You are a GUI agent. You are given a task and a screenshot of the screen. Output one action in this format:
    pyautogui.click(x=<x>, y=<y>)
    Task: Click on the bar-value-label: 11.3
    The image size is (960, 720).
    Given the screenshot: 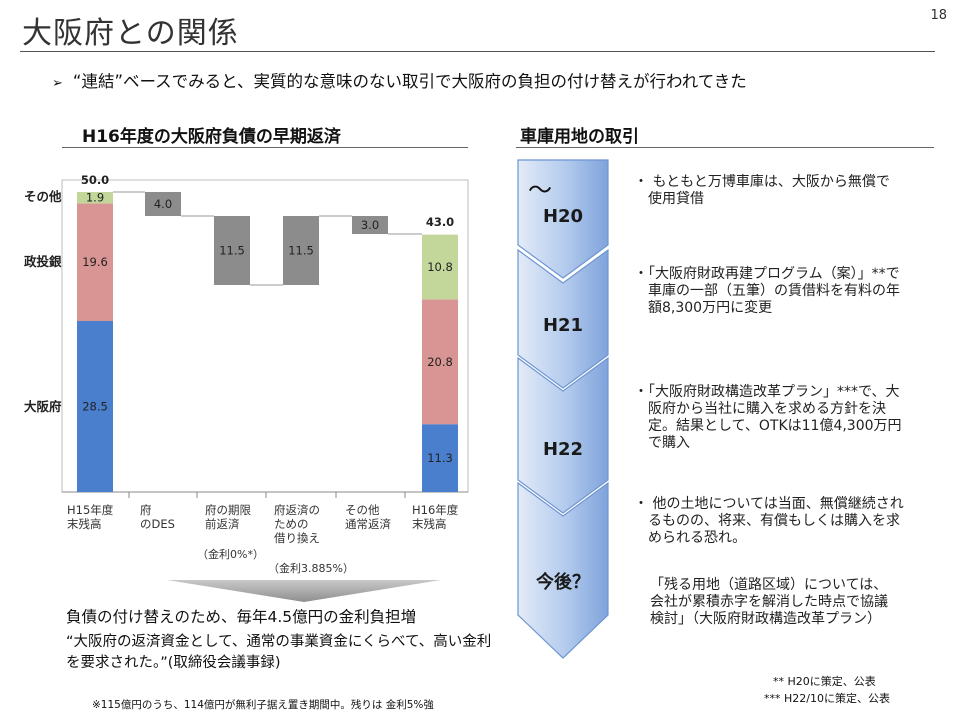 What is the action you would take?
    pyautogui.click(x=440, y=458)
    